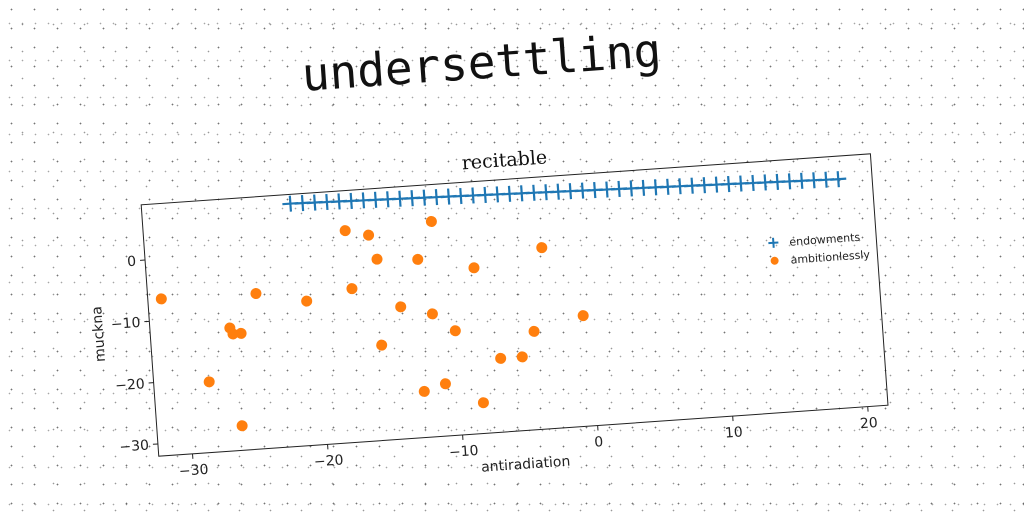 This screenshot has height=512, width=1024. What do you see at coordinates (130, 385) in the screenshot?
I see `y-tick-label: −20` at bounding box center [130, 385].